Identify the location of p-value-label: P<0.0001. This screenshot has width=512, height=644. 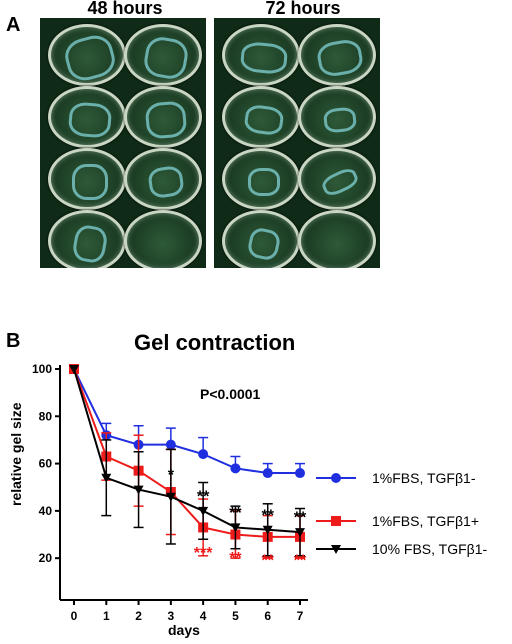
(230, 394).